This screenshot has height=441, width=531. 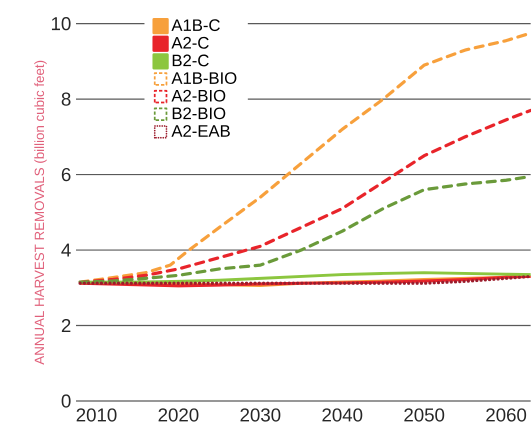 What do you see at coordinates (66, 175) in the screenshot?
I see `y-tick-label: 6` at bounding box center [66, 175].